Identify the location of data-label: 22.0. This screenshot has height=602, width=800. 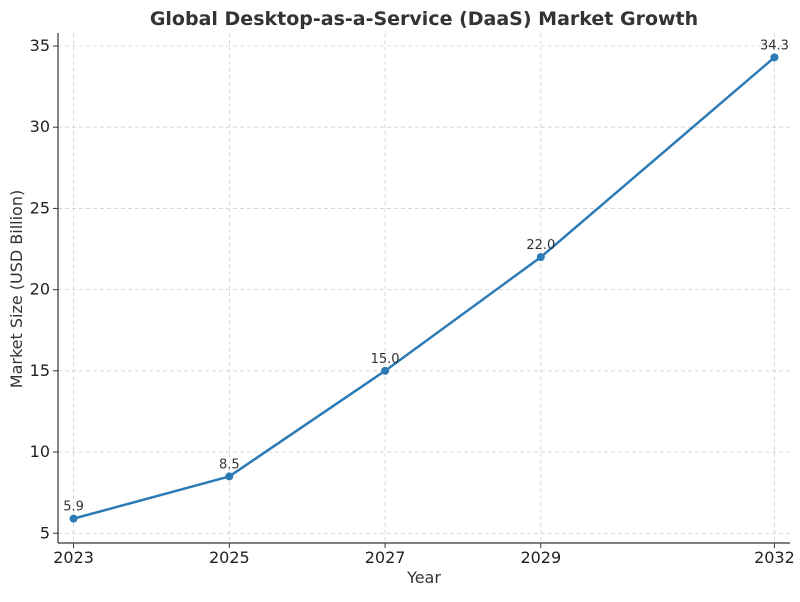
(540, 245).